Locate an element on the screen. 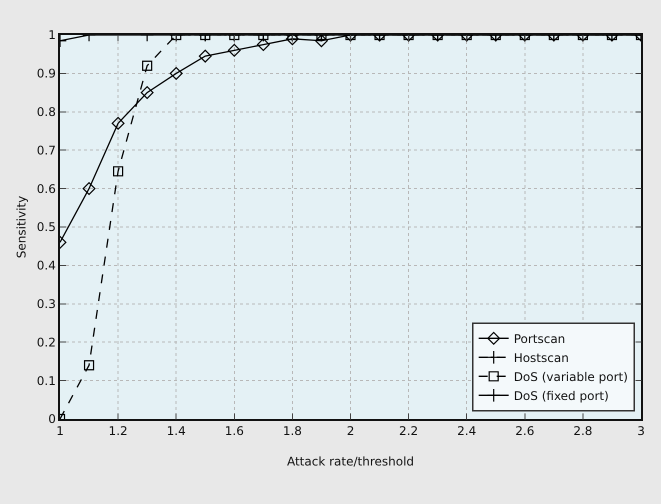 The width and height of the screenshot is (661, 504). x-tick-label: 2 is located at coordinates (350, 431).